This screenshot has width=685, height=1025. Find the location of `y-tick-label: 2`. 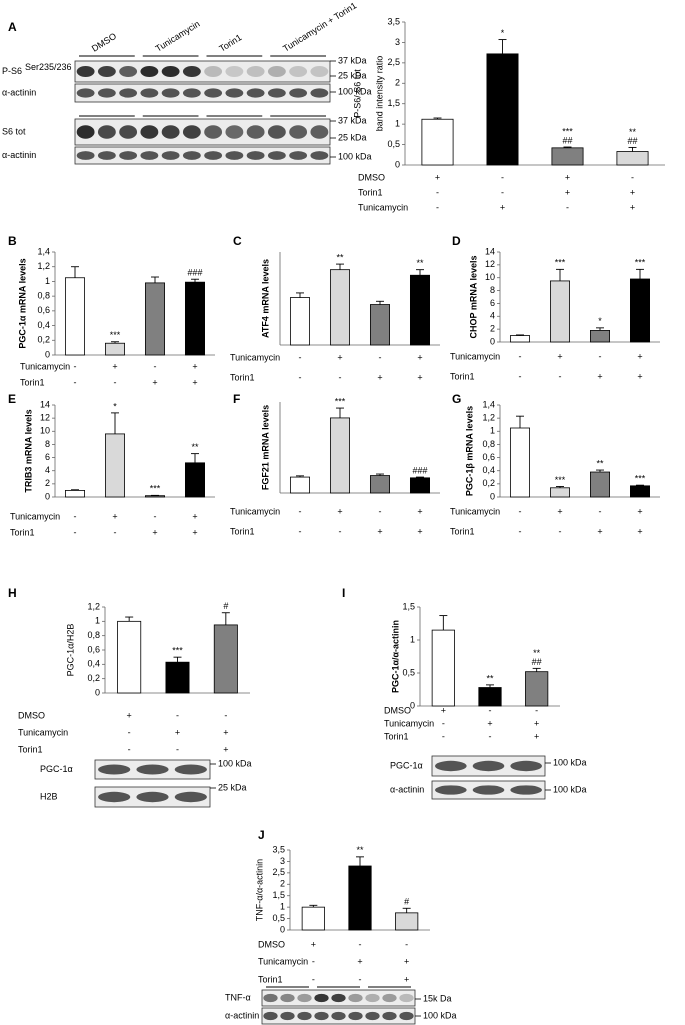

y-tick-label: 2 is located at coordinates (47, 483).